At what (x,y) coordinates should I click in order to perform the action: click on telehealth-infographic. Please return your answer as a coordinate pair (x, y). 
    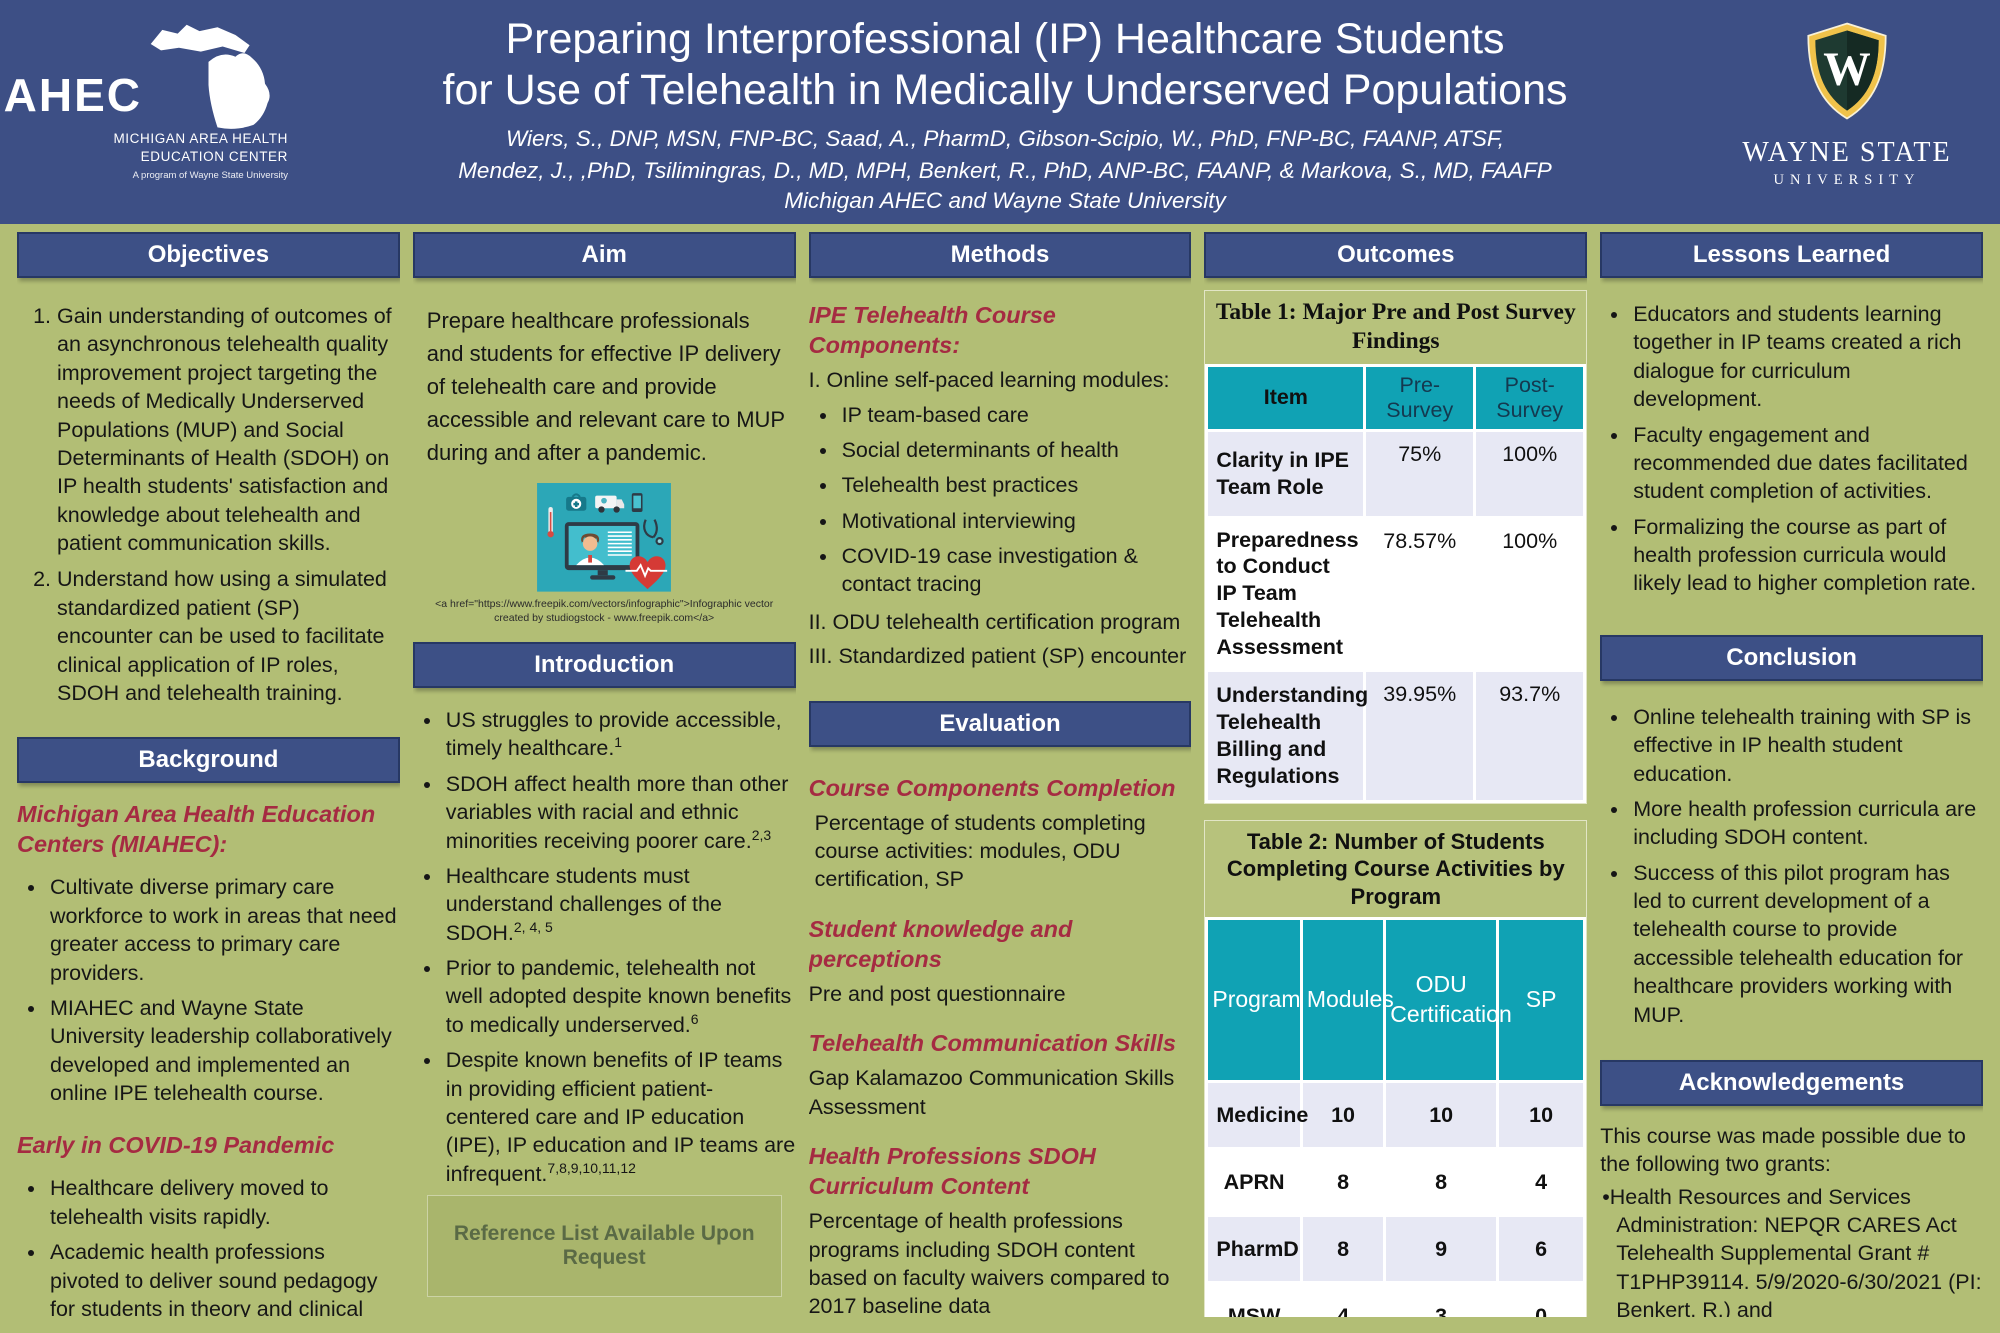
    Looking at the image, I should click on (604, 537).